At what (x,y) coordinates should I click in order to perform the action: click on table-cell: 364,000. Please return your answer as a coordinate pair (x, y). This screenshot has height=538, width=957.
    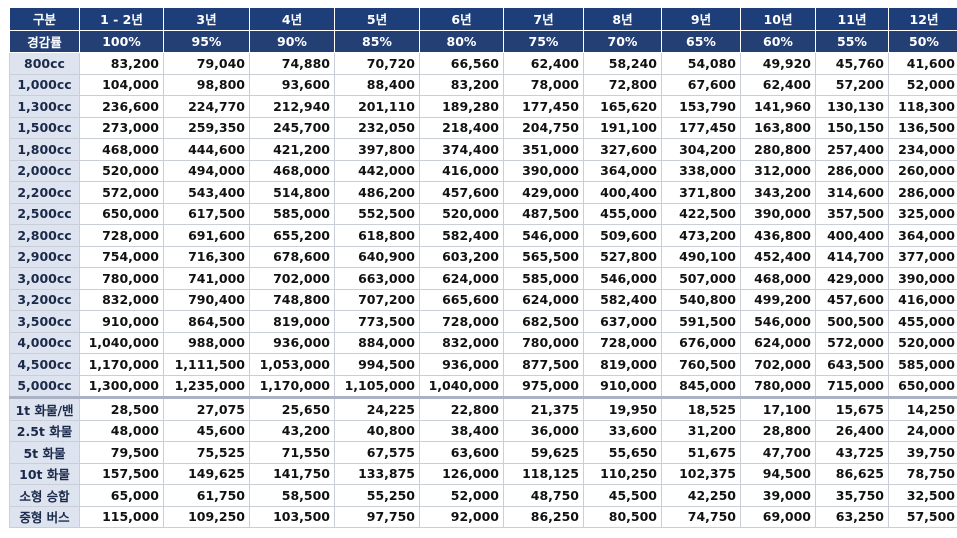
    Looking at the image, I should click on (622, 170).